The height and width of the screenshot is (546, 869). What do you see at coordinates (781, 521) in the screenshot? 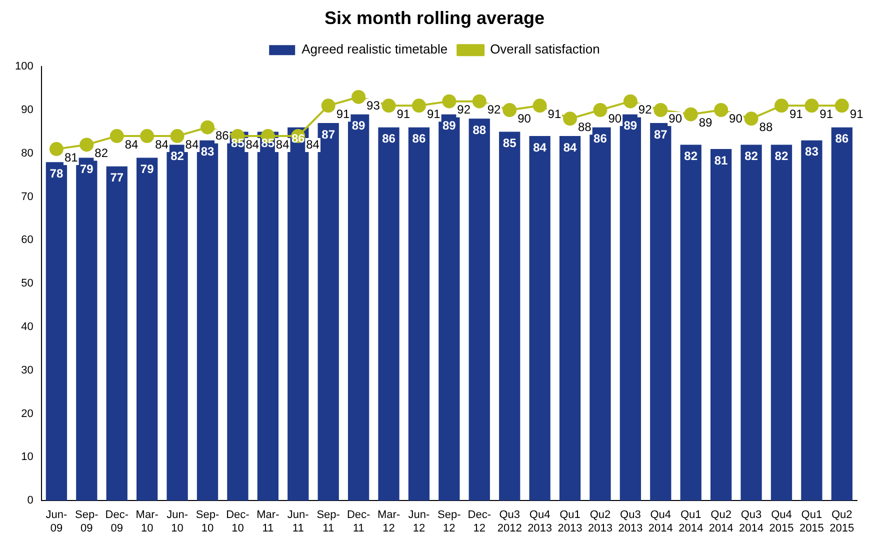
I see `x-tick-label: Qu4 2015` at bounding box center [781, 521].